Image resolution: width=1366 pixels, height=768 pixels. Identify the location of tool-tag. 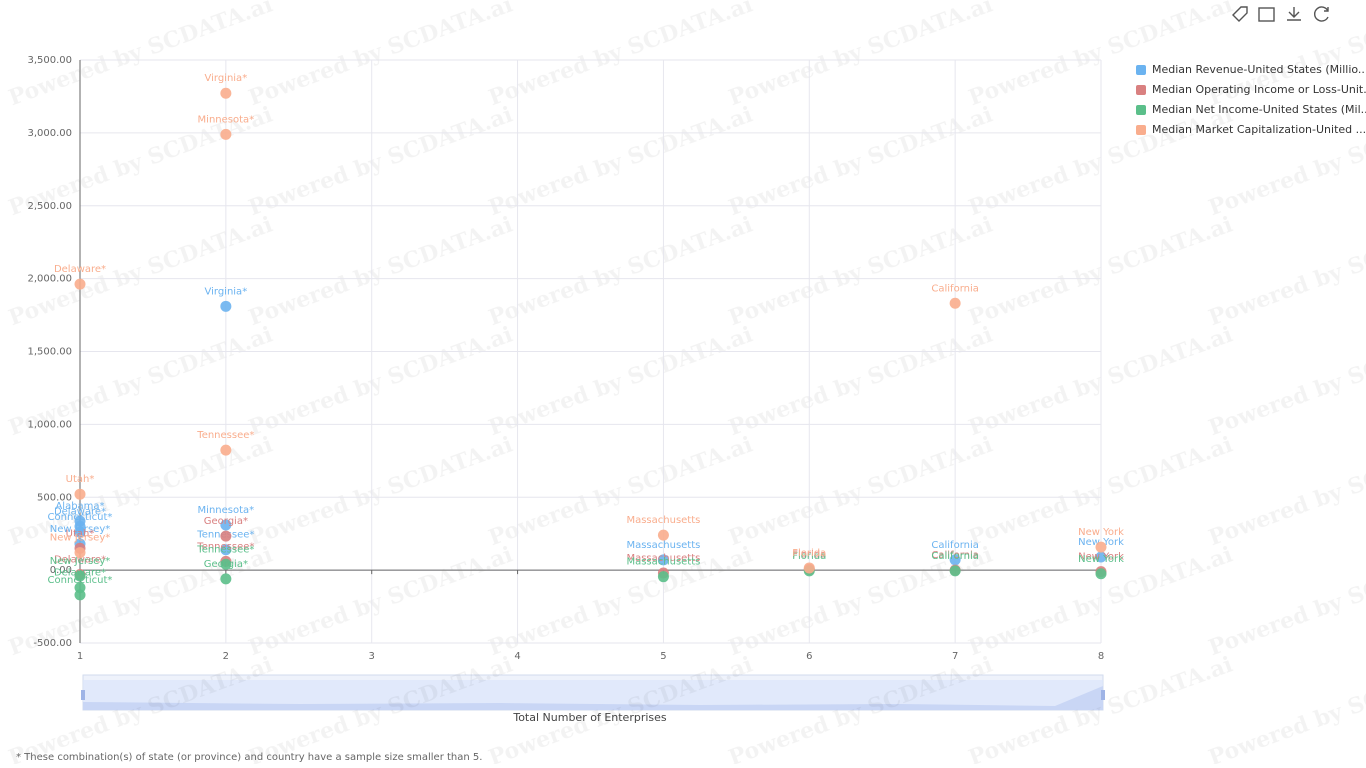
(1240, 14).